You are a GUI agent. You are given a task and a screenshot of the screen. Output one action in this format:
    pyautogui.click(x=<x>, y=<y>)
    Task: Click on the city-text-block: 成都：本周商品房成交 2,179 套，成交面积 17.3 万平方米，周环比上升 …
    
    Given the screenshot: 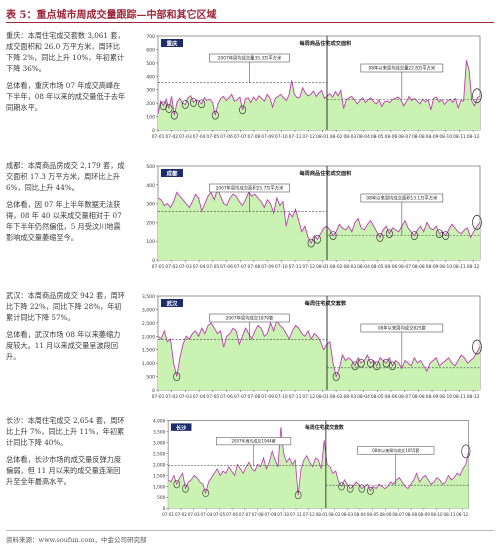 What is the action you would take?
    pyautogui.click(x=66, y=204)
    